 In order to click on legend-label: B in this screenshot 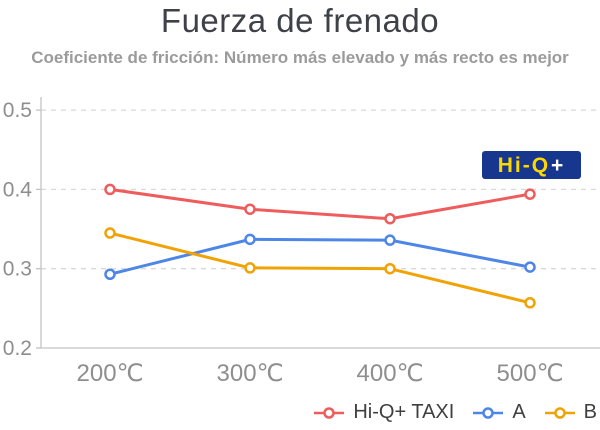, I will do `click(590, 412)`.